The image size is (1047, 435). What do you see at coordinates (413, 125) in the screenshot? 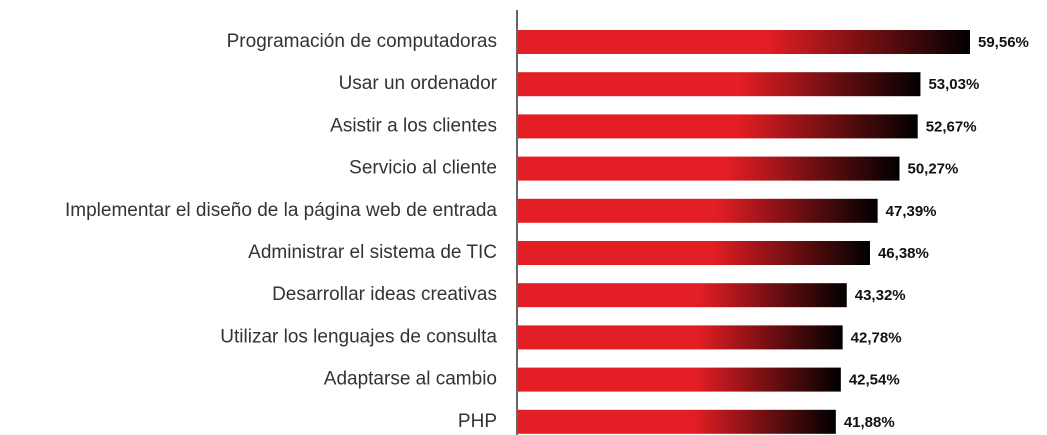
I see `category-label: Asistir a los clientes` at bounding box center [413, 125].